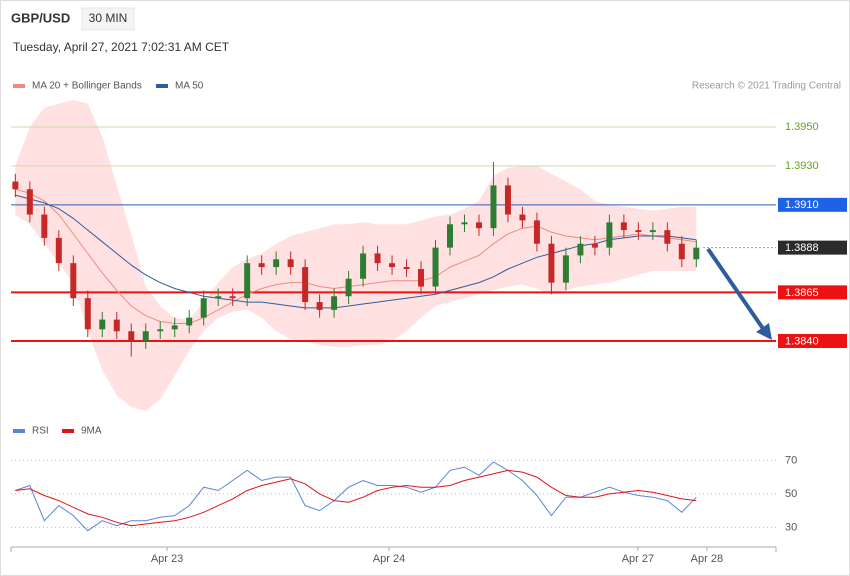 The width and height of the screenshot is (850, 576). Describe the element at coordinates (40, 431) in the screenshot. I see `legend-label: RSI` at that location.